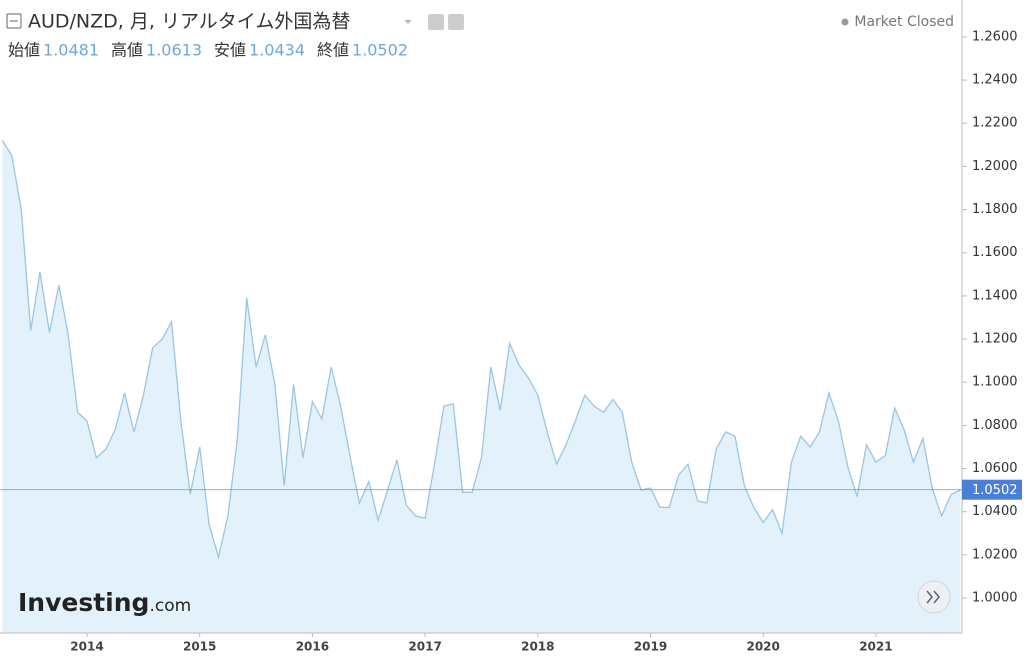  I want to click on y-tick-label: 1.2000, so click(995, 166).